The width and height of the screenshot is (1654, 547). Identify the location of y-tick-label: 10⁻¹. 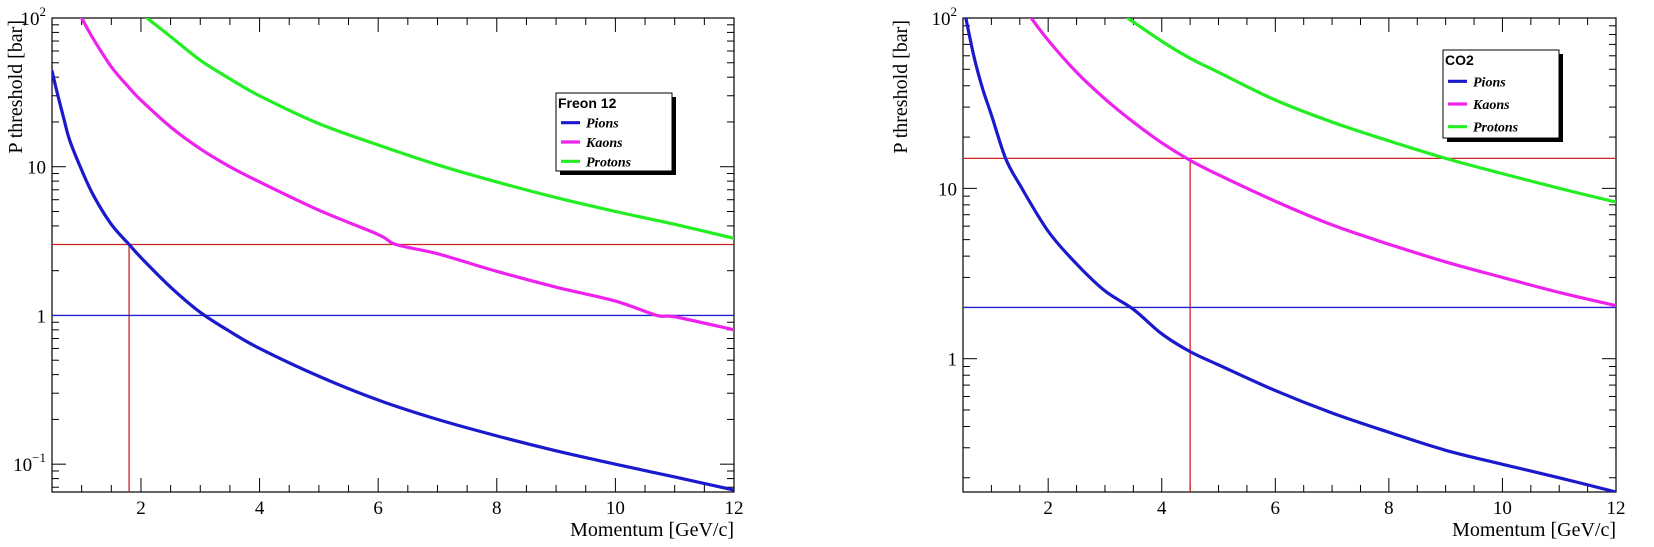
(29, 463).